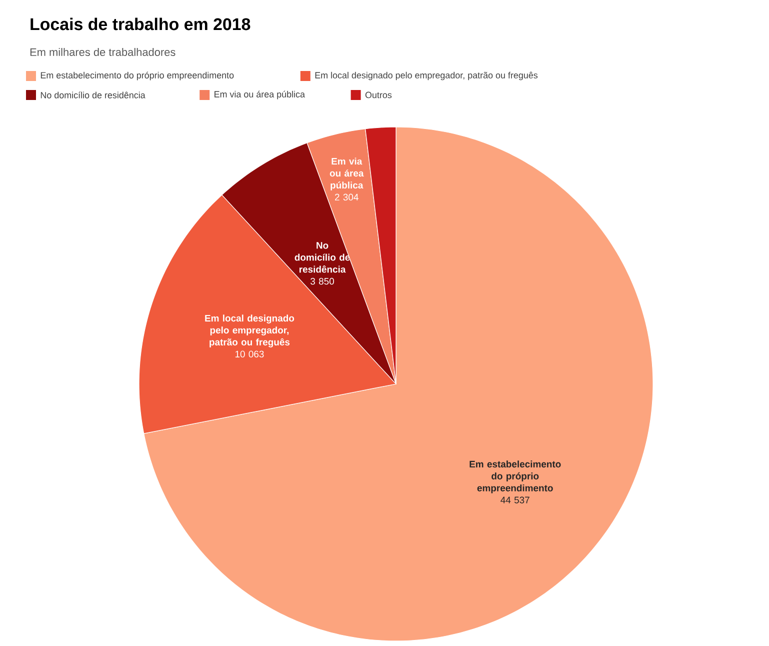  Describe the element at coordinates (378, 95) in the screenshot. I see `legend-label: Outros` at that location.